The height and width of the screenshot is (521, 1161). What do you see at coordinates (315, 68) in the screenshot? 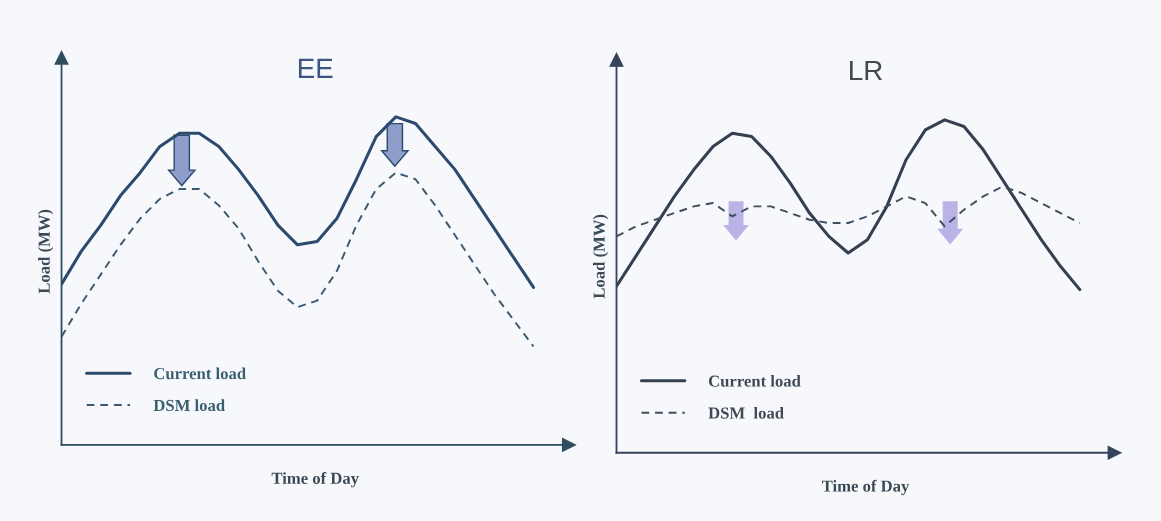
I see `chart-title: EE` at bounding box center [315, 68].